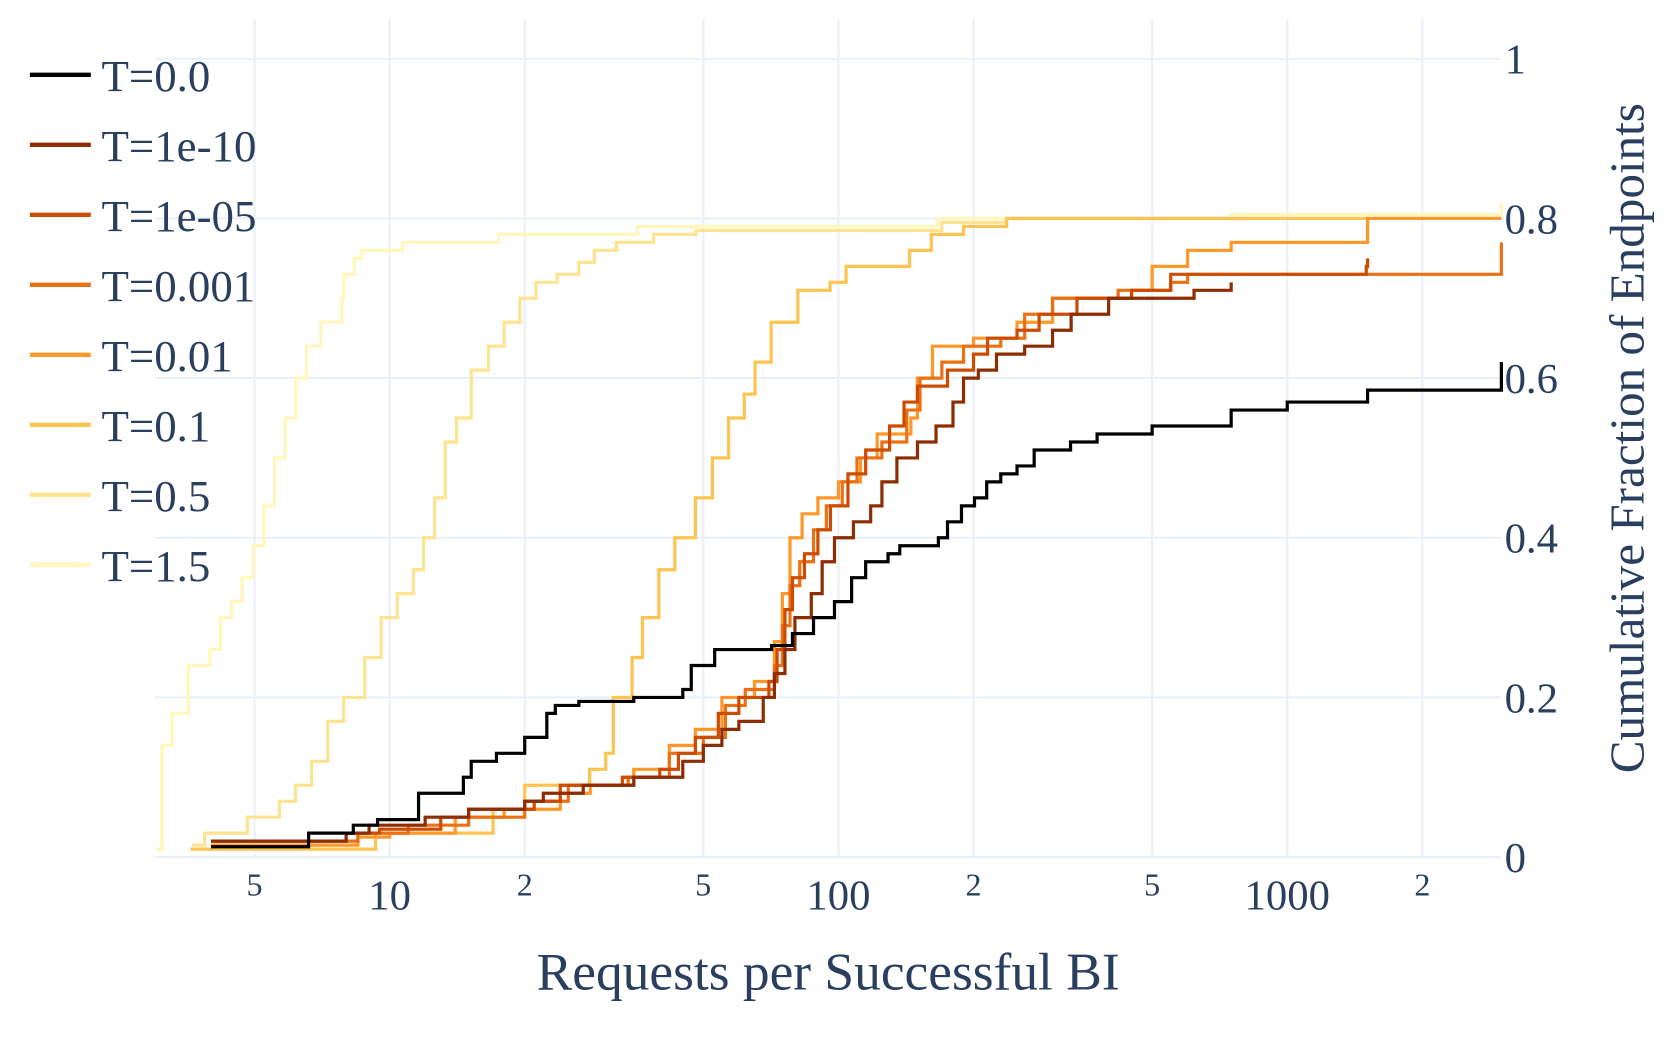  I want to click on legend-label: T=1e-05, so click(179, 216).